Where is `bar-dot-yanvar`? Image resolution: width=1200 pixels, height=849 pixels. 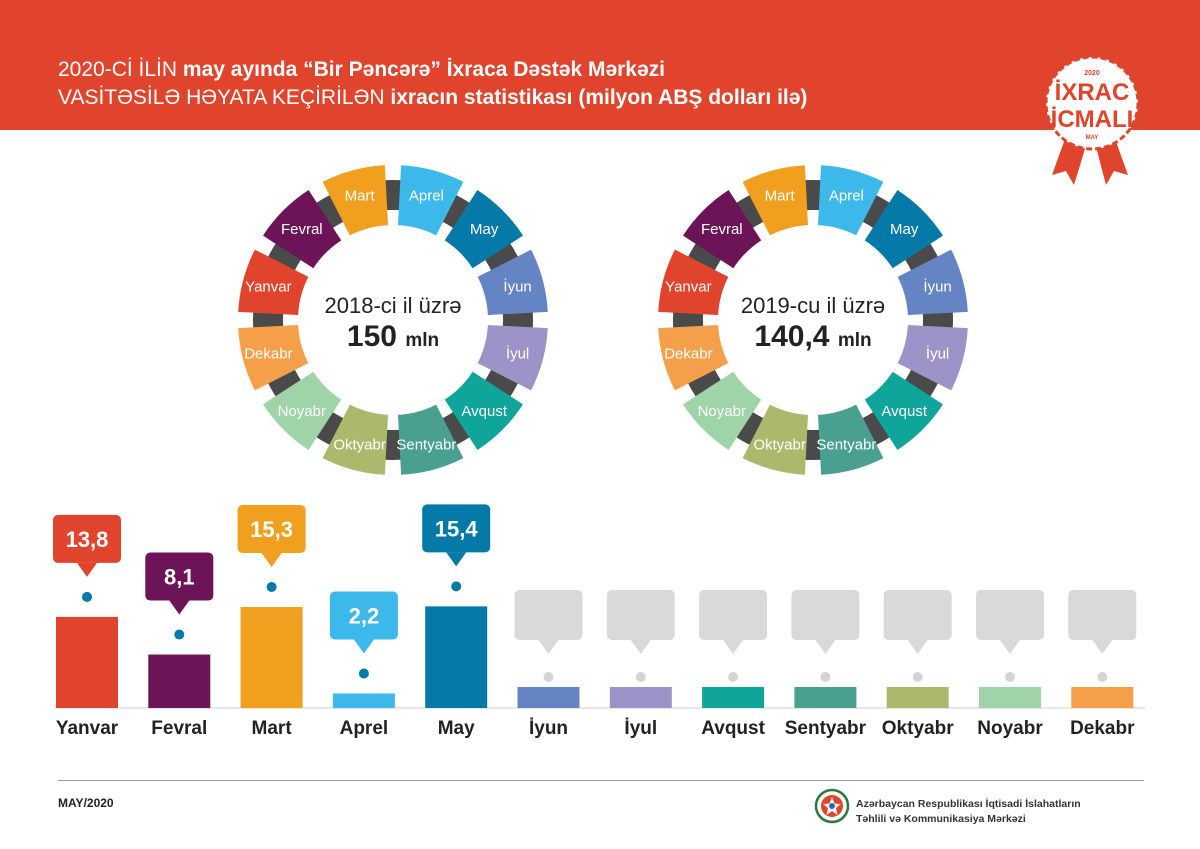
bar-dot-yanvar is located at coordinates (87, 596).